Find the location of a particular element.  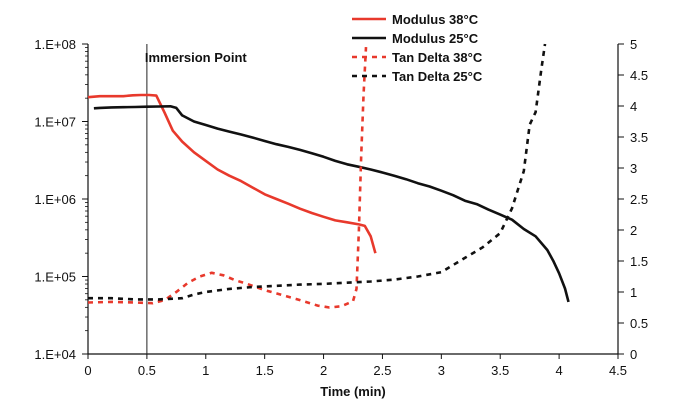

y-tick-label: 1.E+04 is located at coordinates (55, 354).